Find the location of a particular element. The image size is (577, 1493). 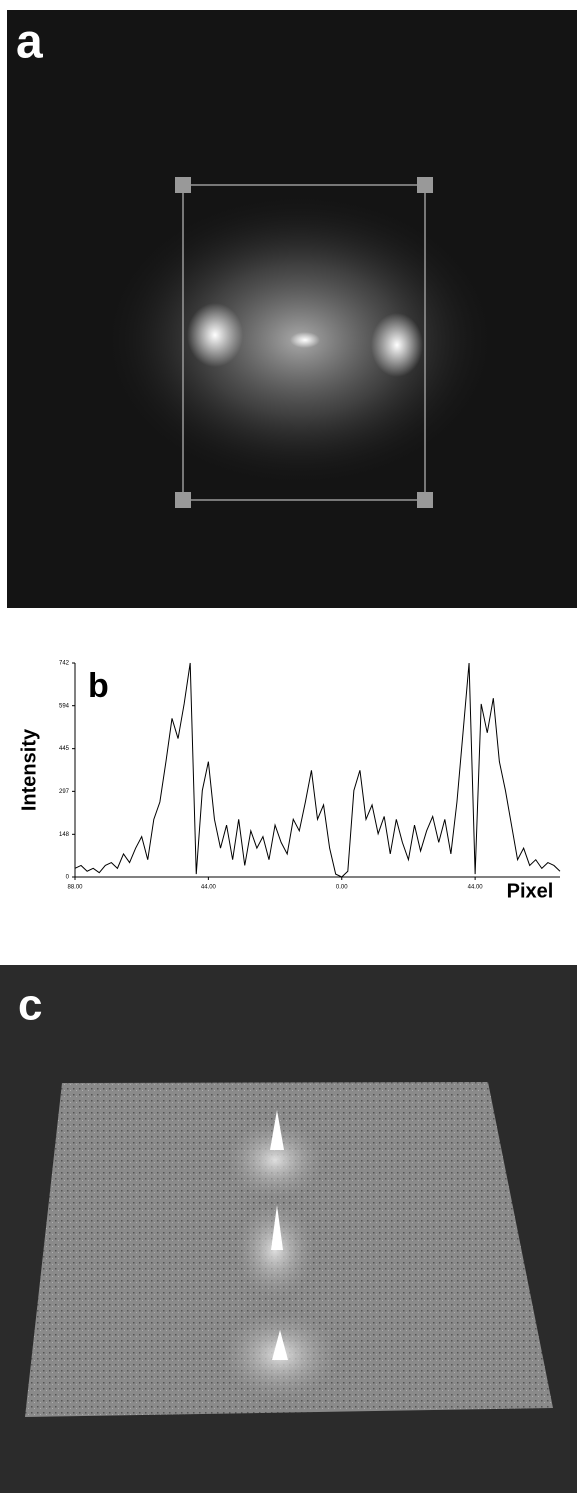

y-tick-label: 297 is located at coordinates (64, 792).